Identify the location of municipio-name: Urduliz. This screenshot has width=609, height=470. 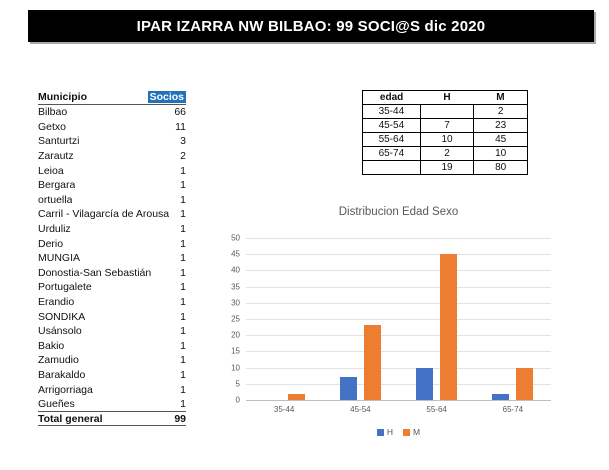
(54, 229).